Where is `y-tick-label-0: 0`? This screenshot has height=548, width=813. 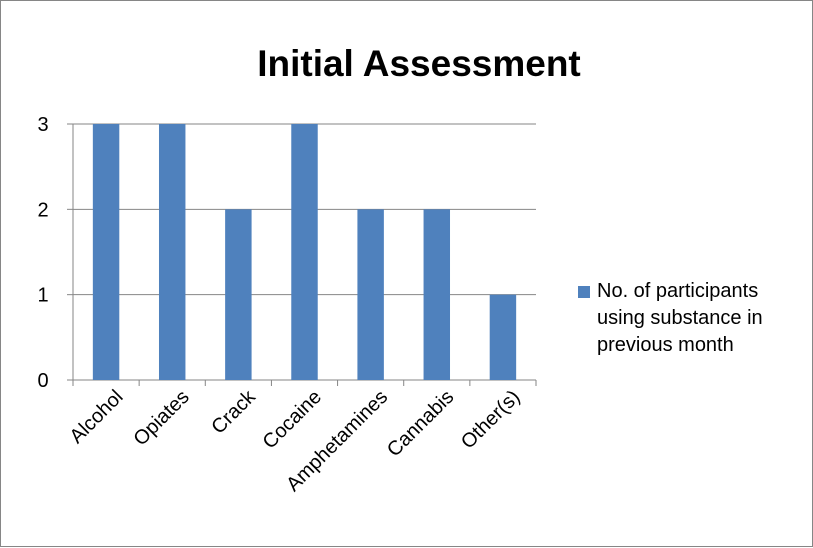 y-tick-label-0: 0 is located at coordinates (42, 381).